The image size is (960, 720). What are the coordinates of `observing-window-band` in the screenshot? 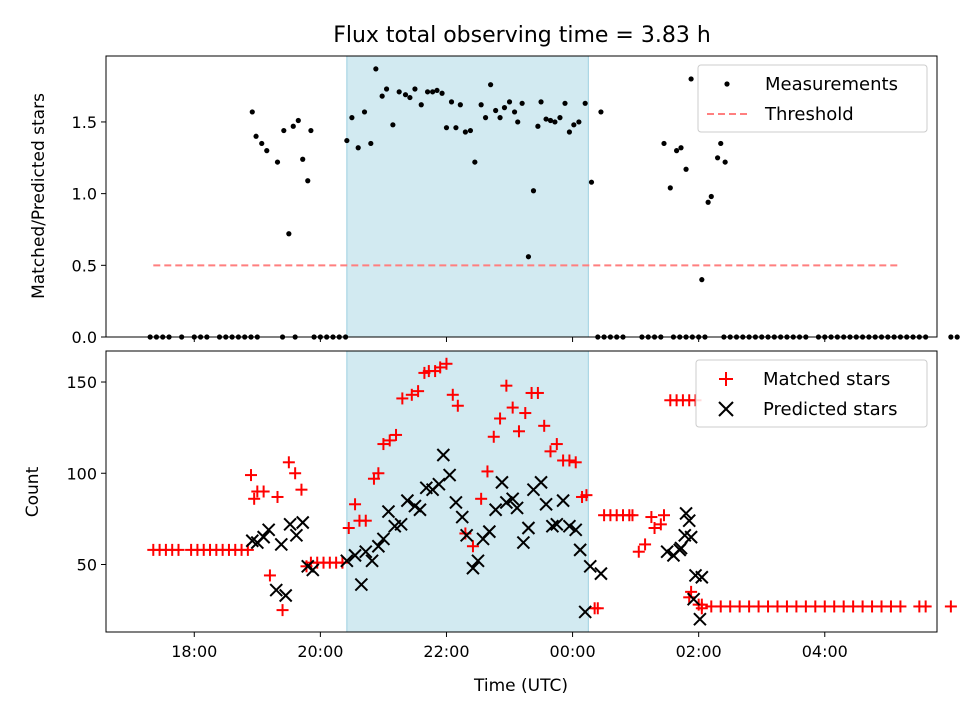 It's located at (467, 196).